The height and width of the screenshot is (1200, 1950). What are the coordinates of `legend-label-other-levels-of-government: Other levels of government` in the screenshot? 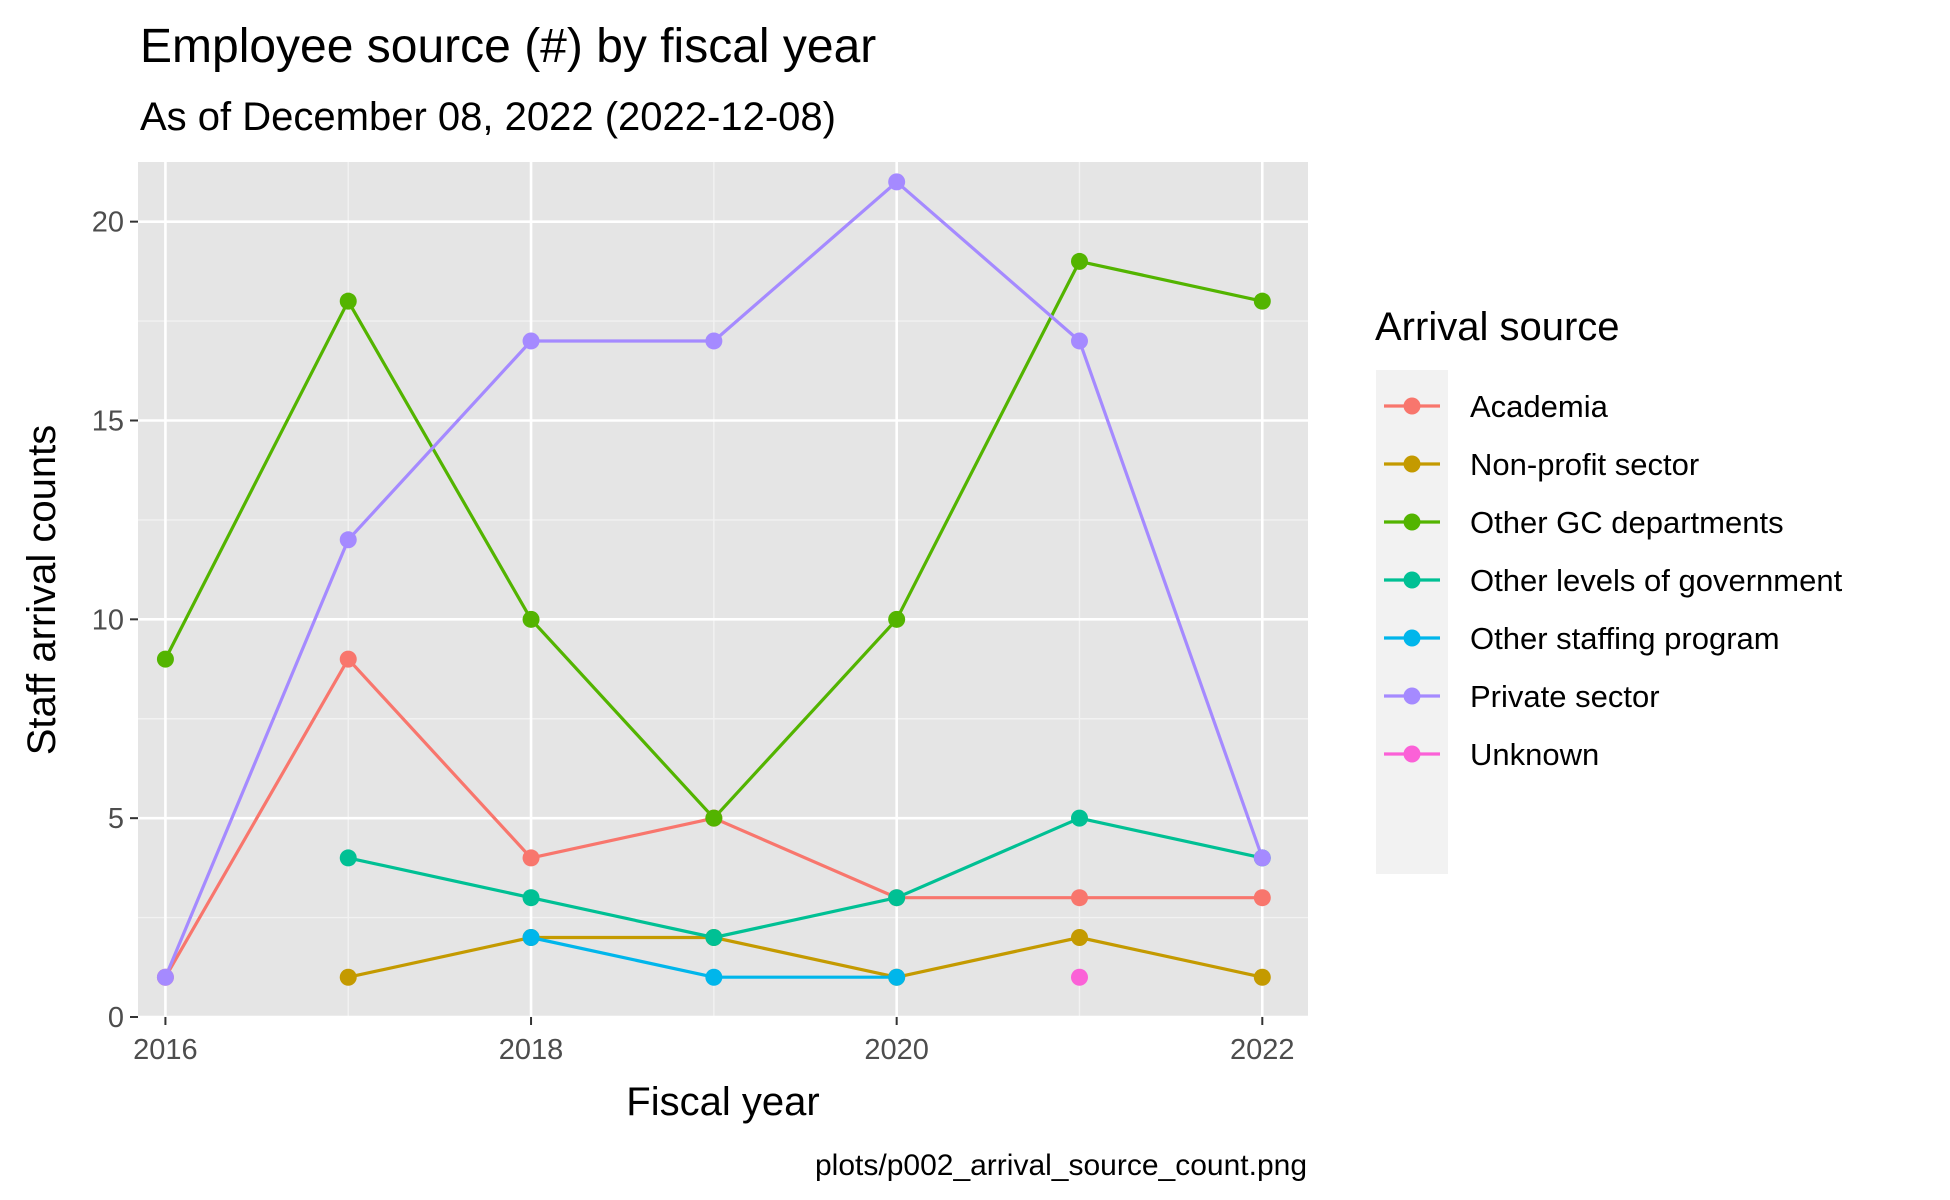 It's located at (1656, 580).